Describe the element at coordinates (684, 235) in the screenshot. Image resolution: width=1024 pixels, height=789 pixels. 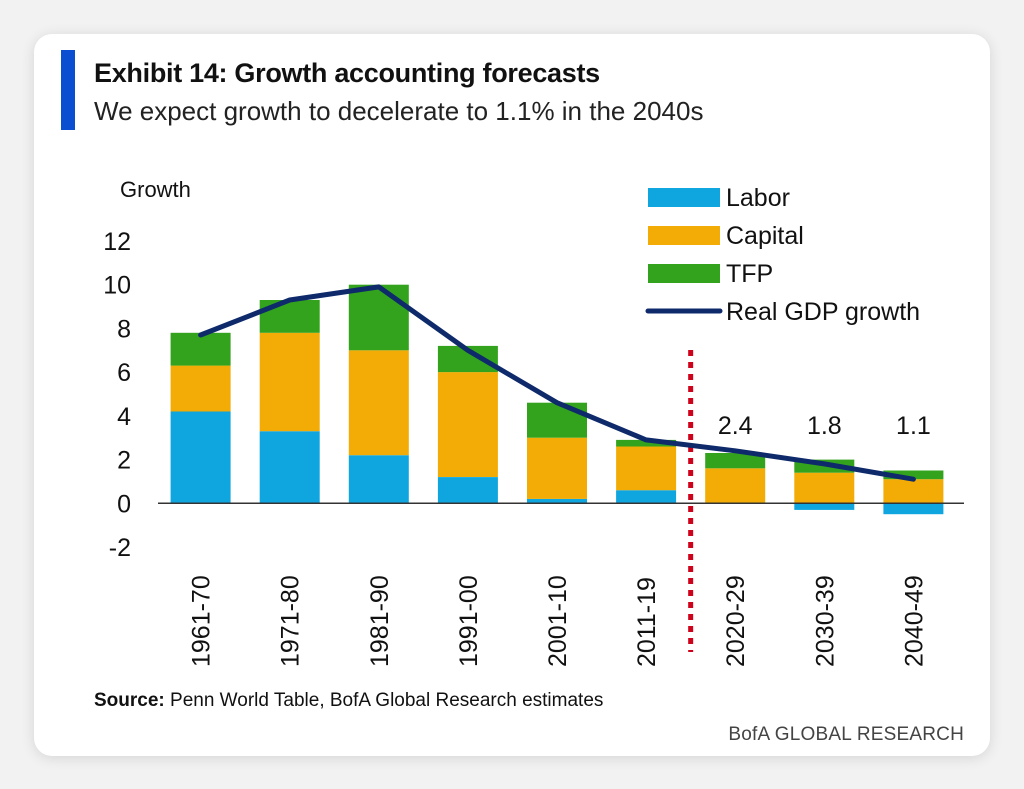
I see `legend-swatch-capital` at that location.